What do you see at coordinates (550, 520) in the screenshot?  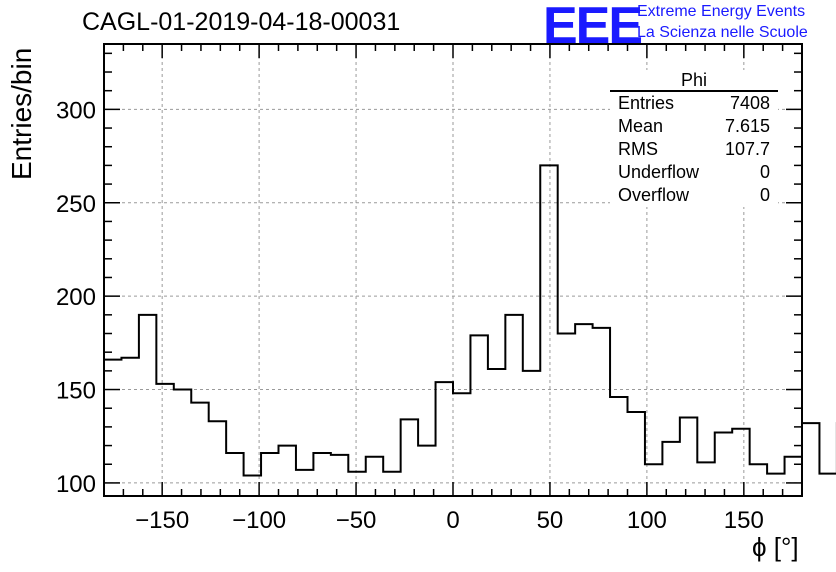 I see `x-tick-label: 50` at bounding box center [550, 520].